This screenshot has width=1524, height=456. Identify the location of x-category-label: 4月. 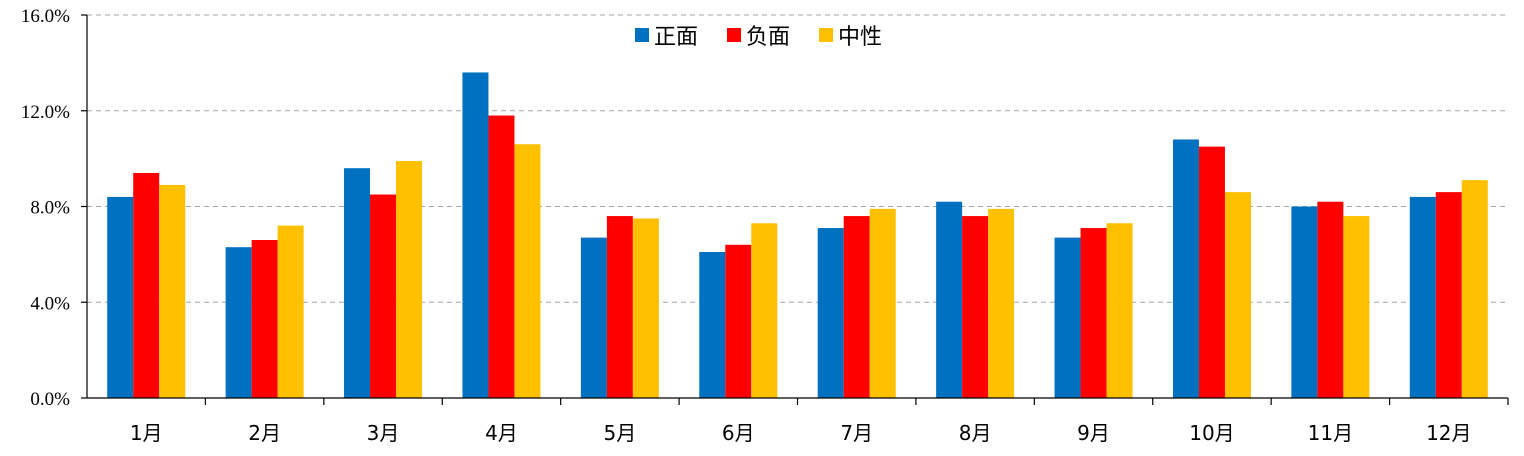
(501, 433).